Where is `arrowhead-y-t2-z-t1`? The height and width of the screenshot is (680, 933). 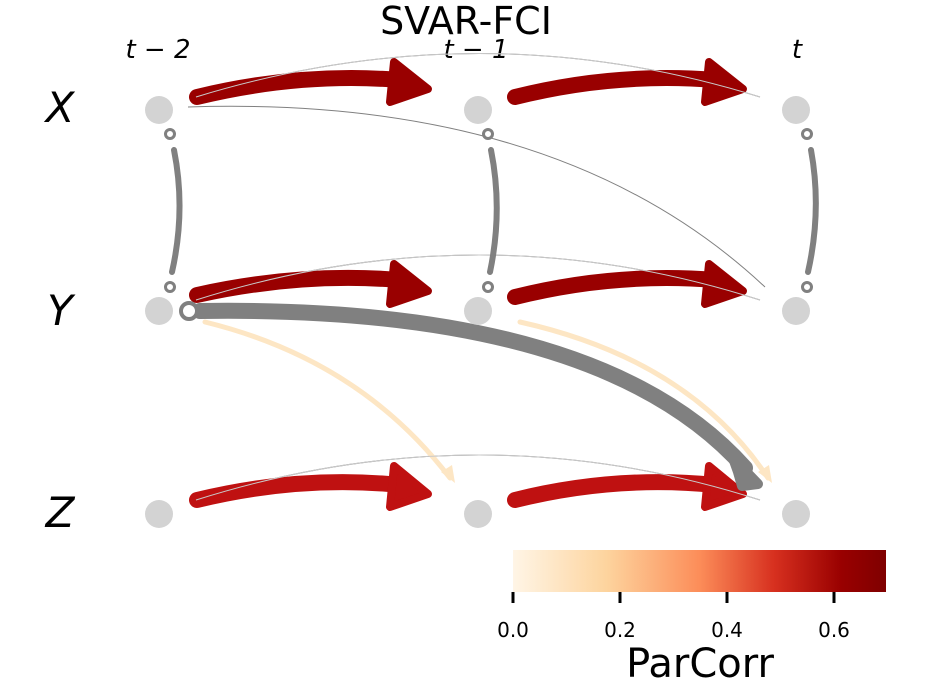 arrowhead-y-t2-z-t1 is located at coordinates (448, 474).